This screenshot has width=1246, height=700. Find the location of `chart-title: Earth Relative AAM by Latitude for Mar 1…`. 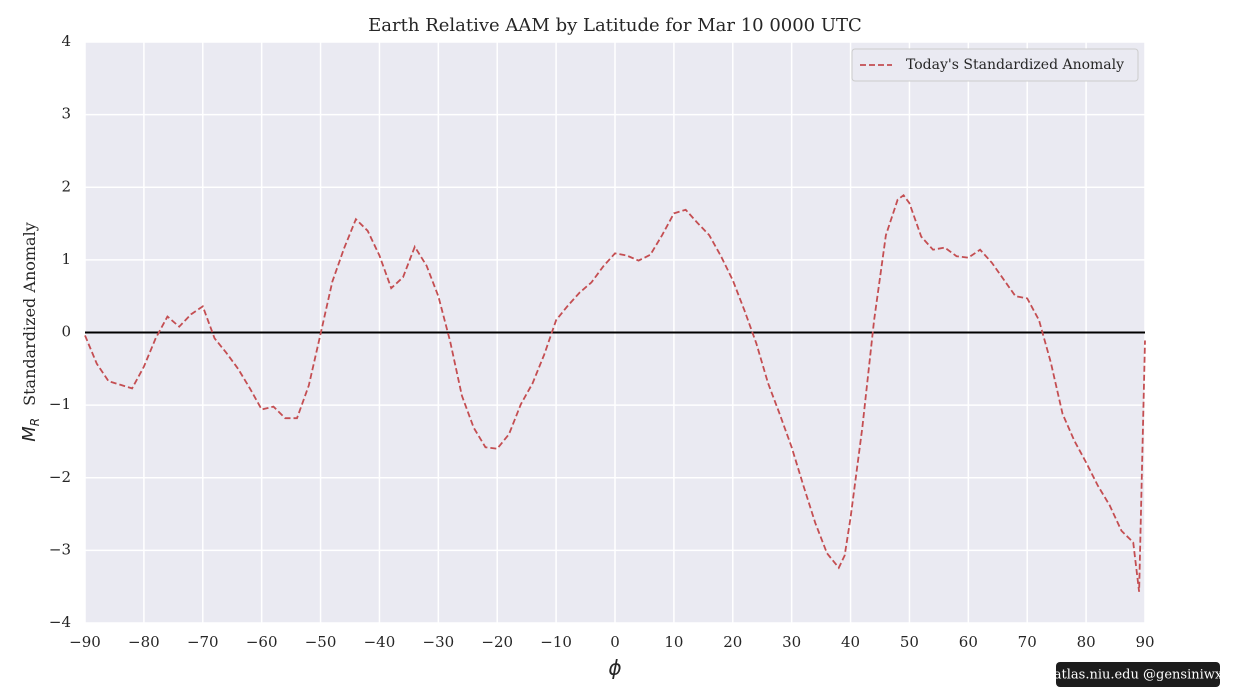

chart-title: Earth Relative AAM by Latitude for Mar 1… is located at coordinates (615, 25).